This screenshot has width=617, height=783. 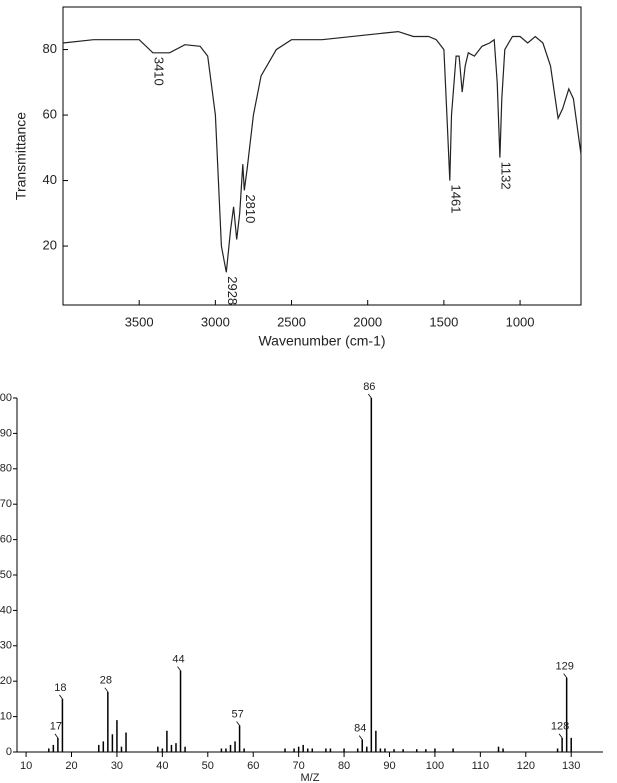 I want to click on x-tick-label: 1000, so click(x=520, y=321).